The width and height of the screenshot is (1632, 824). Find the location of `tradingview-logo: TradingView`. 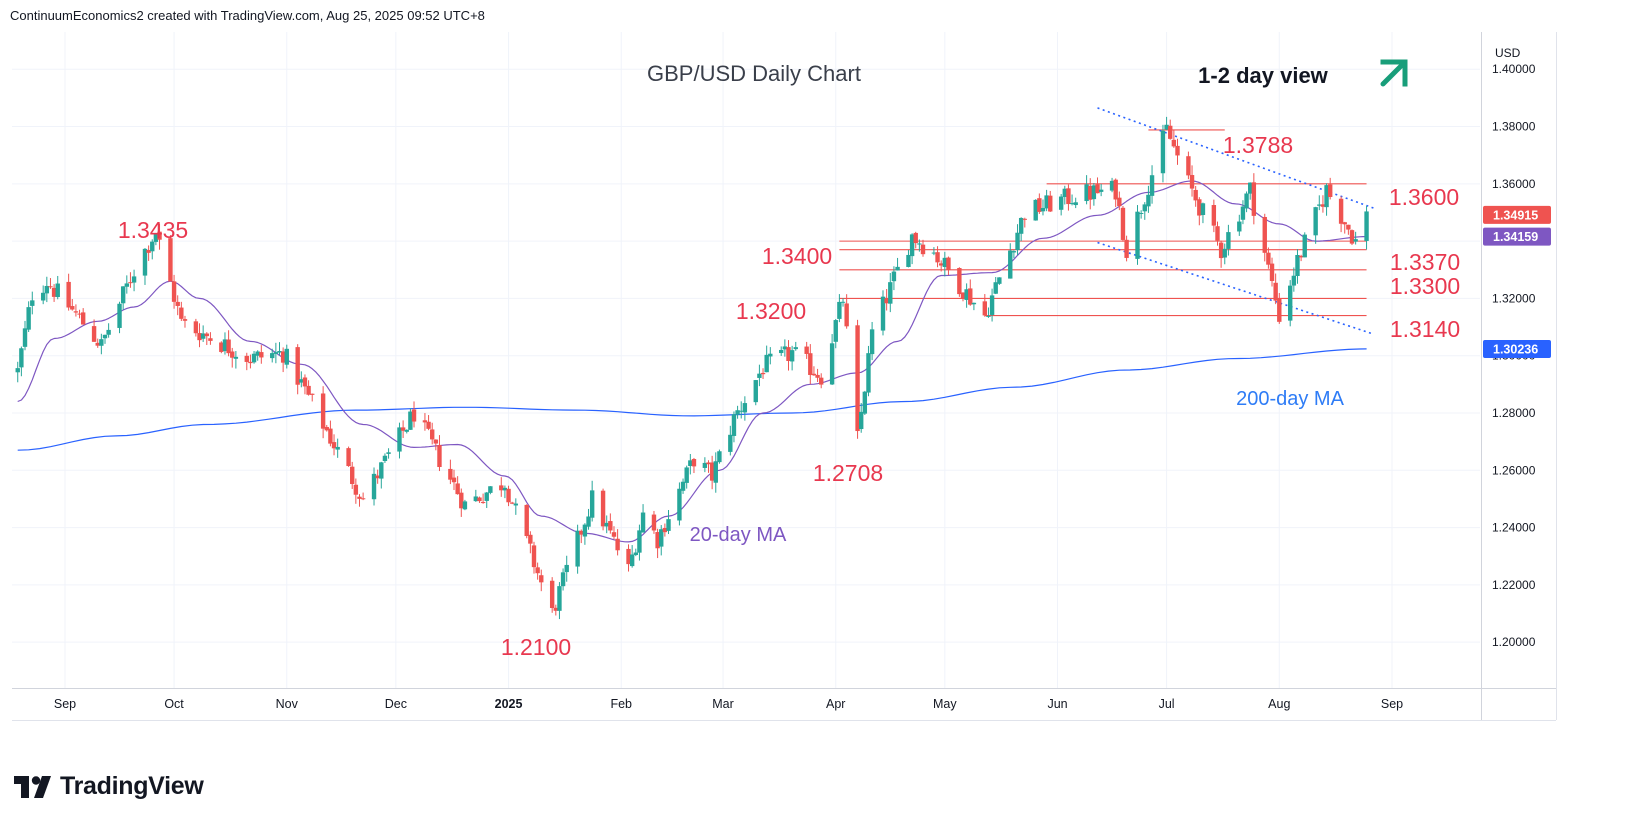

tradingview-logo: TradingView is located at coordinates (109, 786).